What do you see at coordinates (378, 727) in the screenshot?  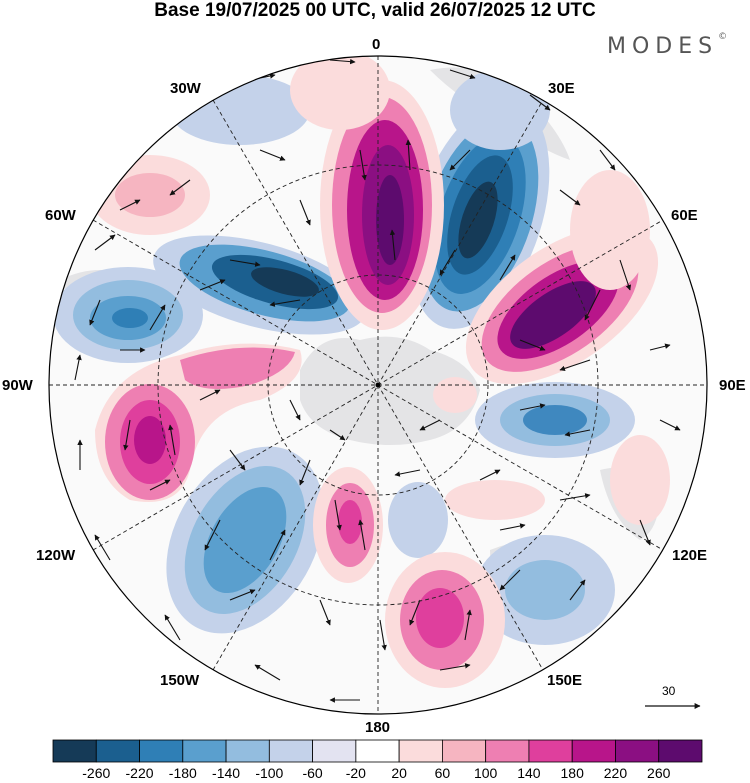 I see `label-lon-180: 180` at bounding box center [378, 727].